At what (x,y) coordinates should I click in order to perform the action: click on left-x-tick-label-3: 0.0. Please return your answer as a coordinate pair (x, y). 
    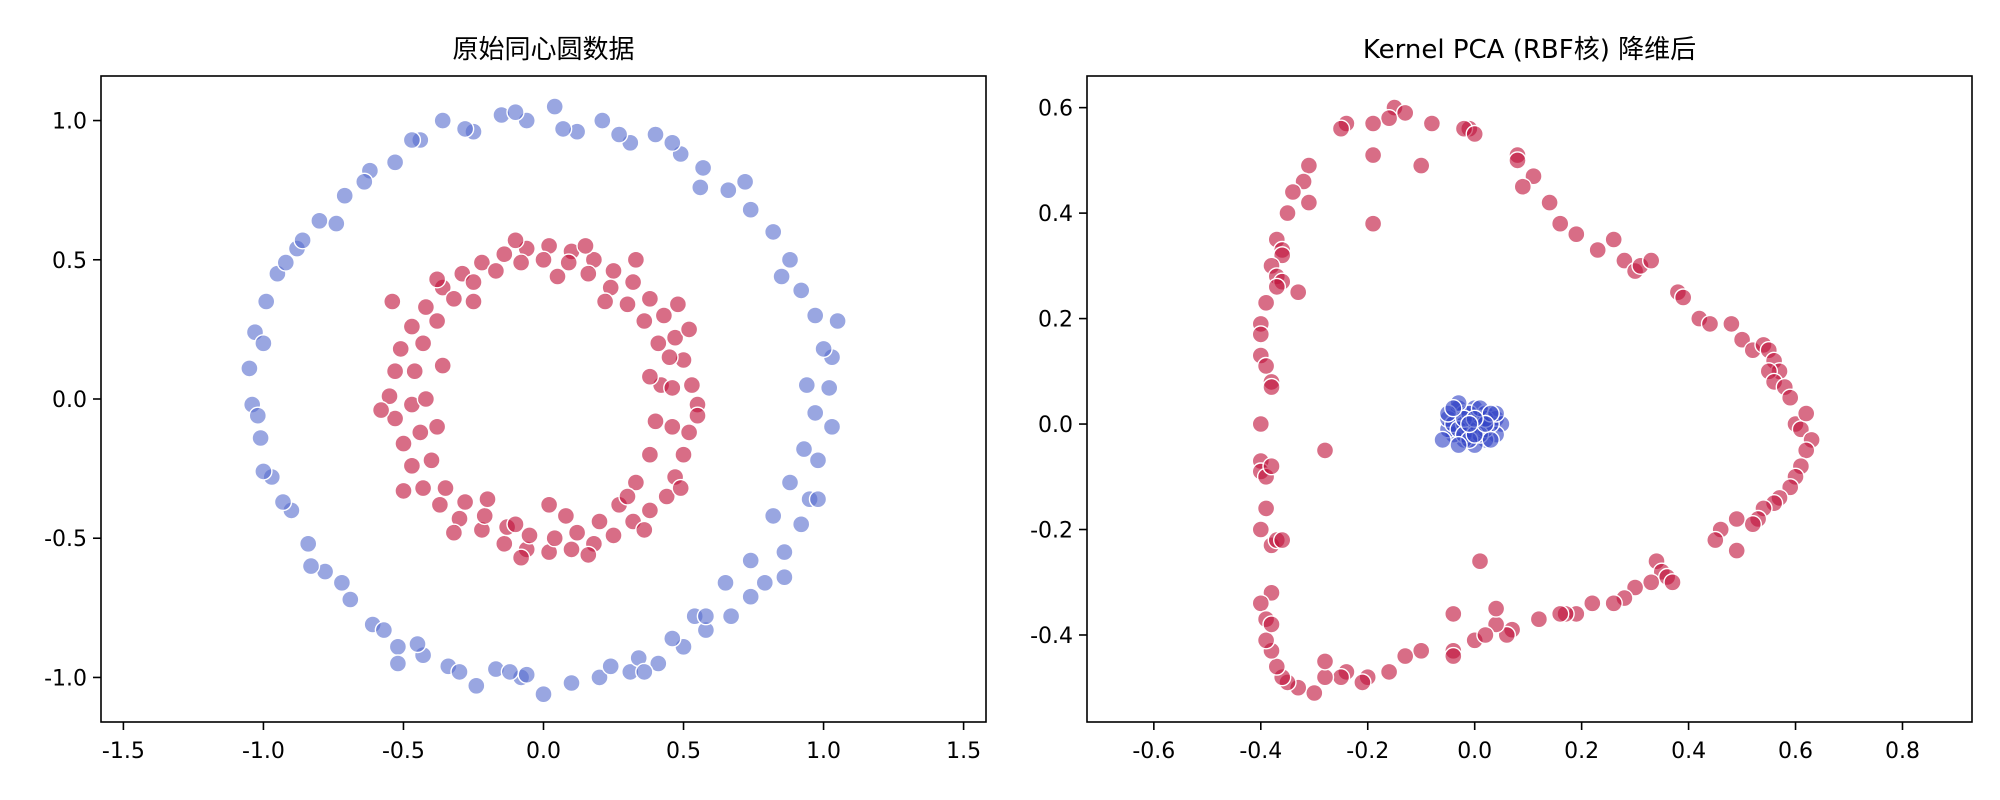
    Looking at the image, I should click on (543, 751).